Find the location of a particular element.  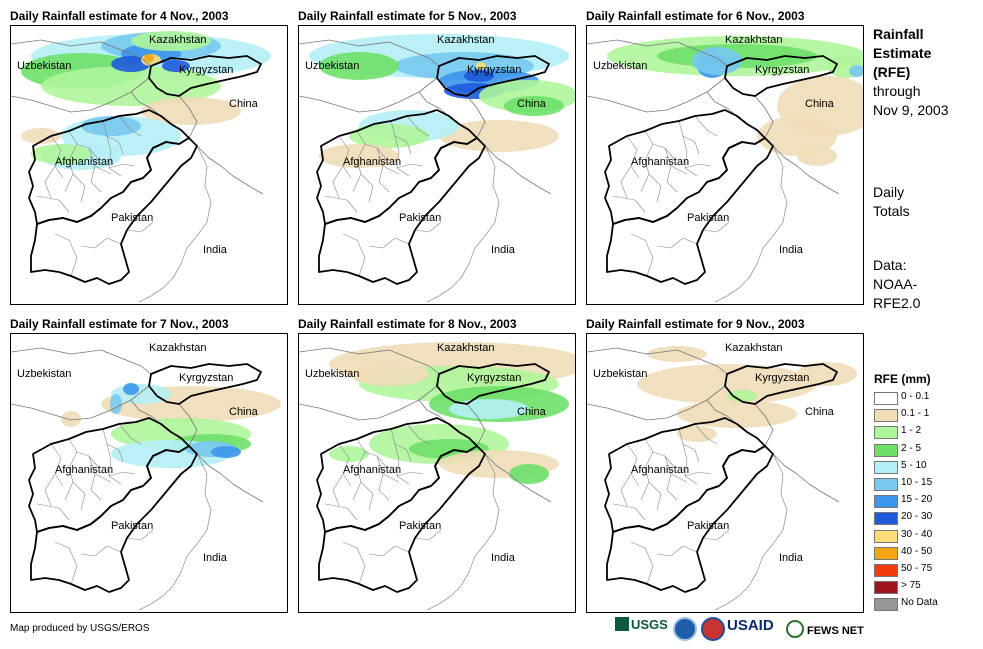

border-tajikistan is located at coordinates (722, 104).